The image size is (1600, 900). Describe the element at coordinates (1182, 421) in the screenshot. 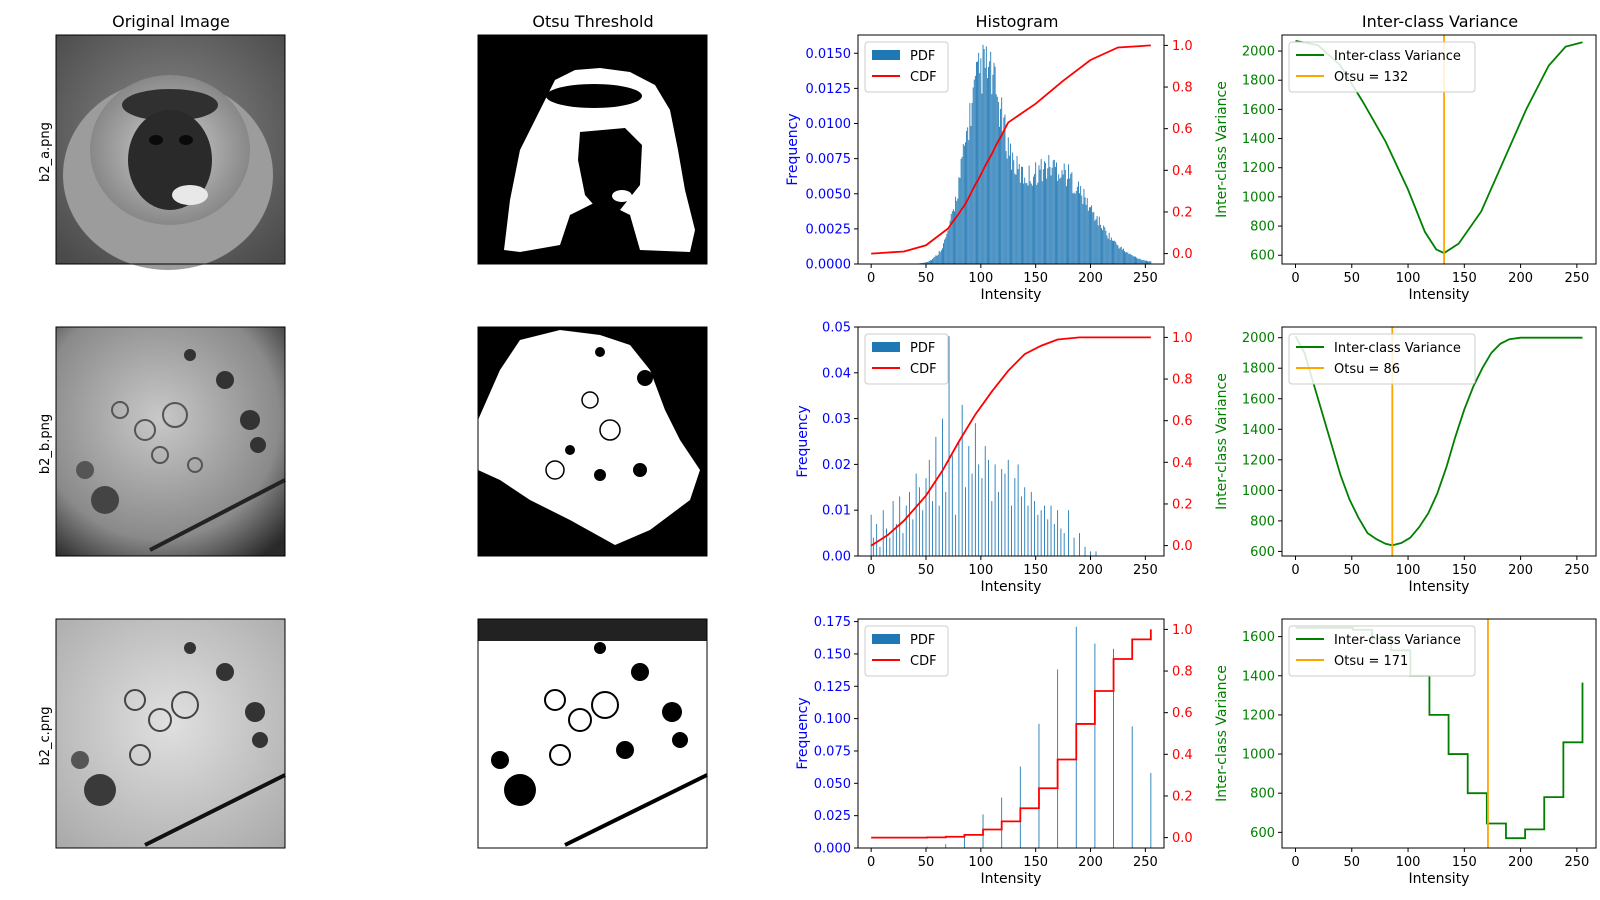

I see `y2-tick-label: 0.6` at that location.